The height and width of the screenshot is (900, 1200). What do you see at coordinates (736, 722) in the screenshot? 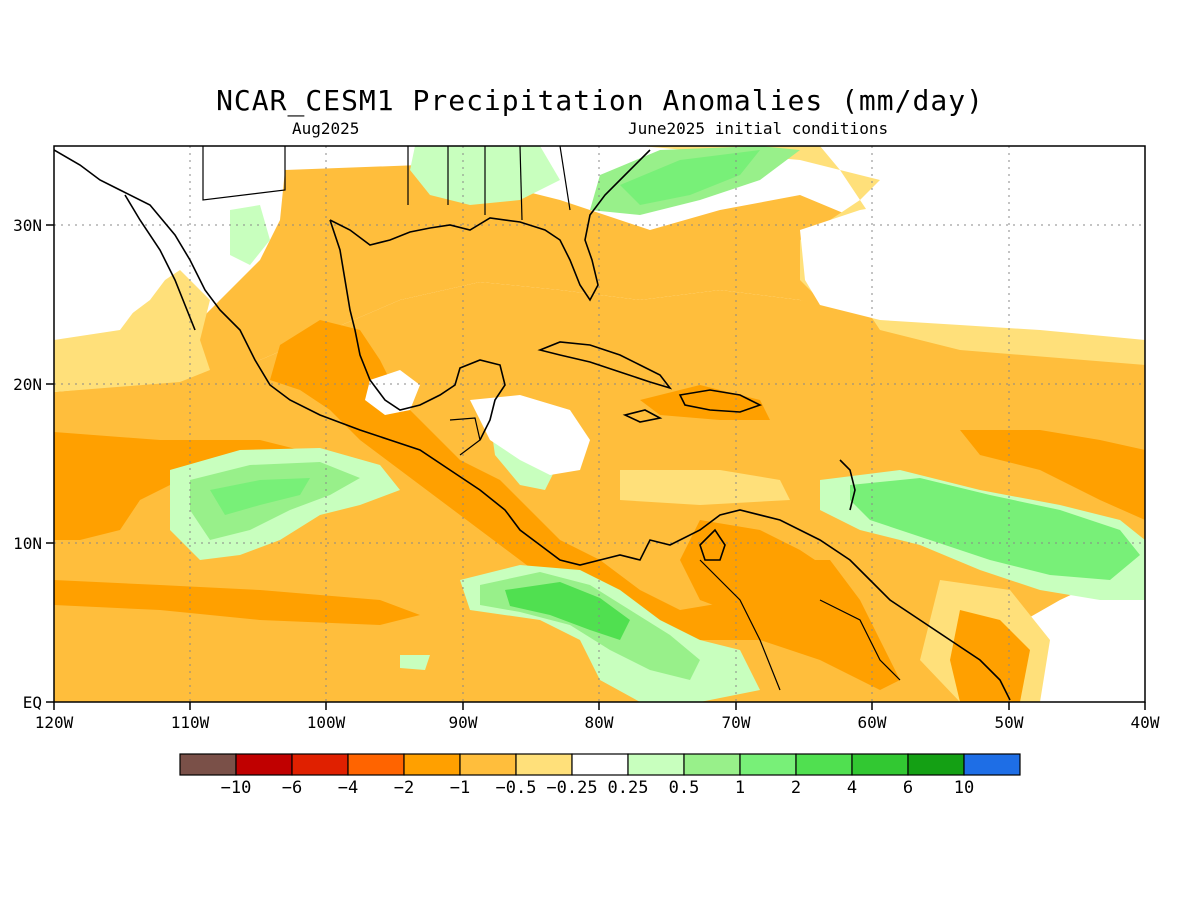
I see `x-tick-label: 70W` at bounding box center [736, 722].